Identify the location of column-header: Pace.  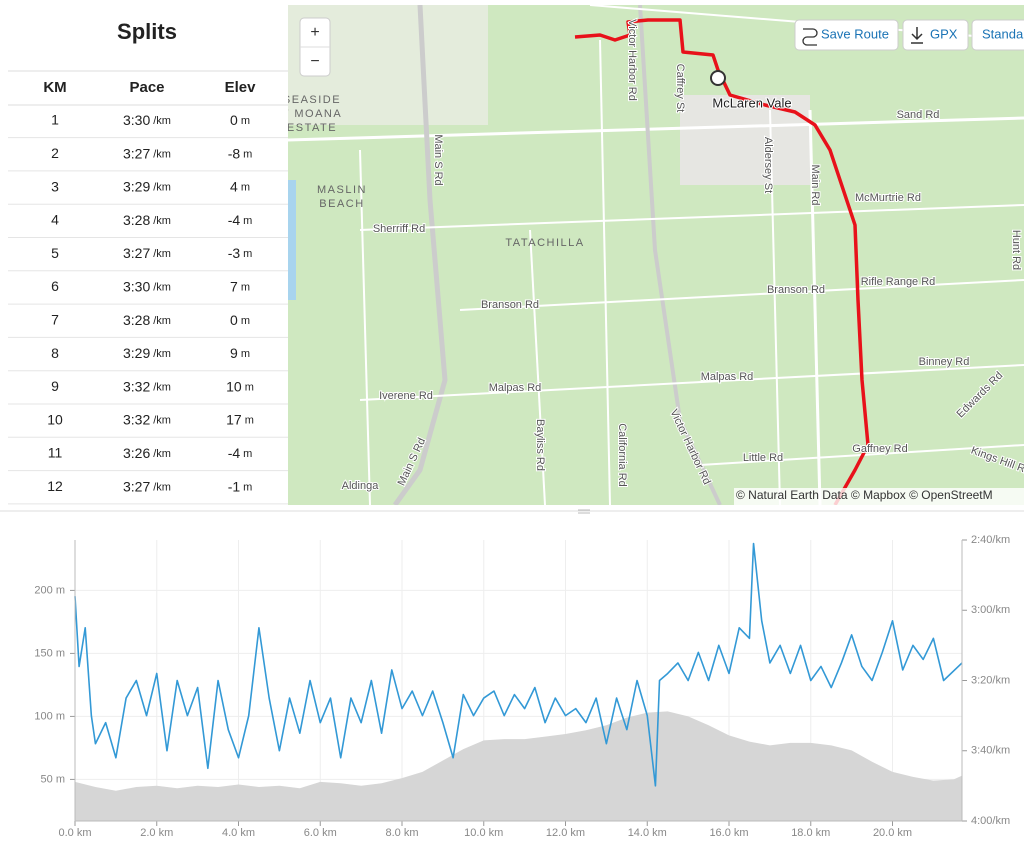
(146, 87).